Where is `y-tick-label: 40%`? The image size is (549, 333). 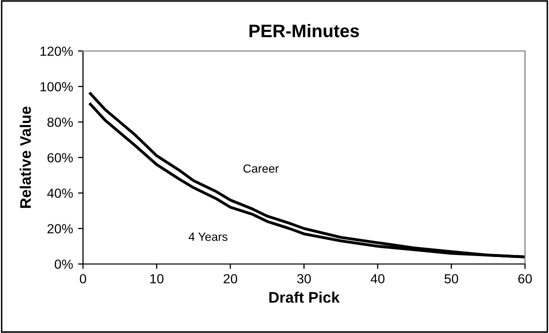
y-tick-label: 40% is located at coordinates (60, 193).